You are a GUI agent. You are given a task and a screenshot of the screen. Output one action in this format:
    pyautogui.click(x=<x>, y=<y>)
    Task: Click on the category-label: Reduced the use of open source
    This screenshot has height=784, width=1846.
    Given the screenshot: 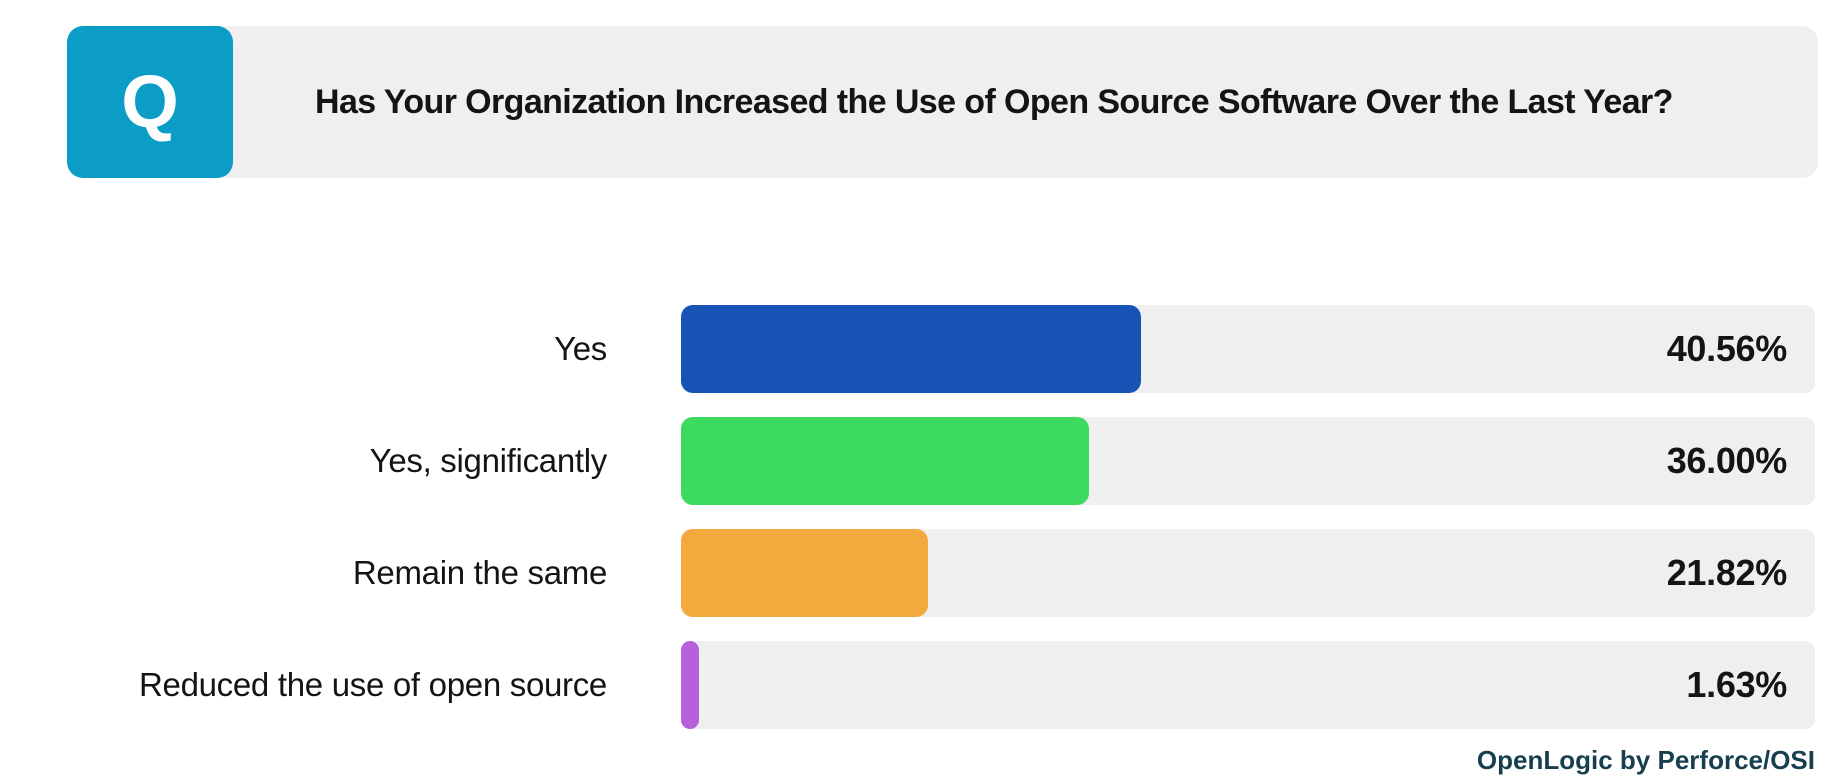 What is the action you would take?
    pyautogui.click(x=372, y=684)
    